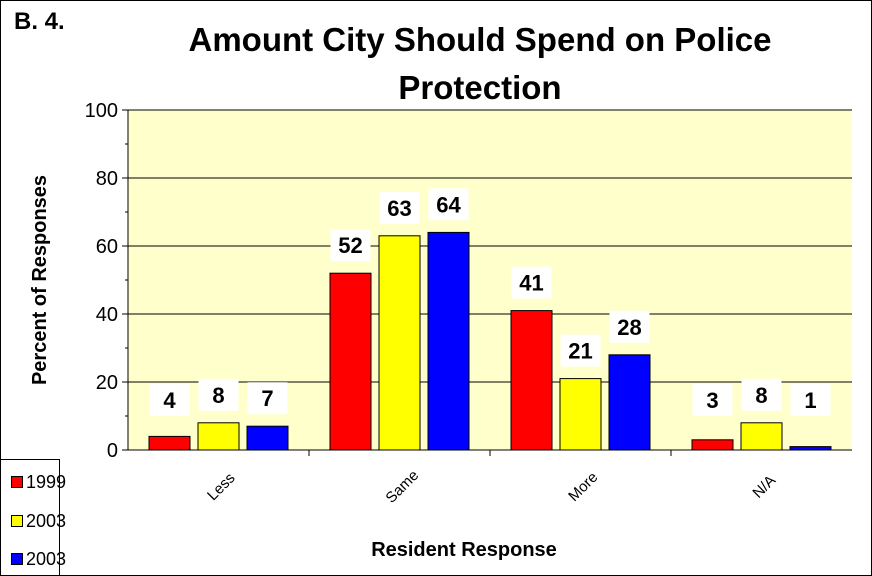  I want to click on y-tick-label: 100, so click(101, 111).